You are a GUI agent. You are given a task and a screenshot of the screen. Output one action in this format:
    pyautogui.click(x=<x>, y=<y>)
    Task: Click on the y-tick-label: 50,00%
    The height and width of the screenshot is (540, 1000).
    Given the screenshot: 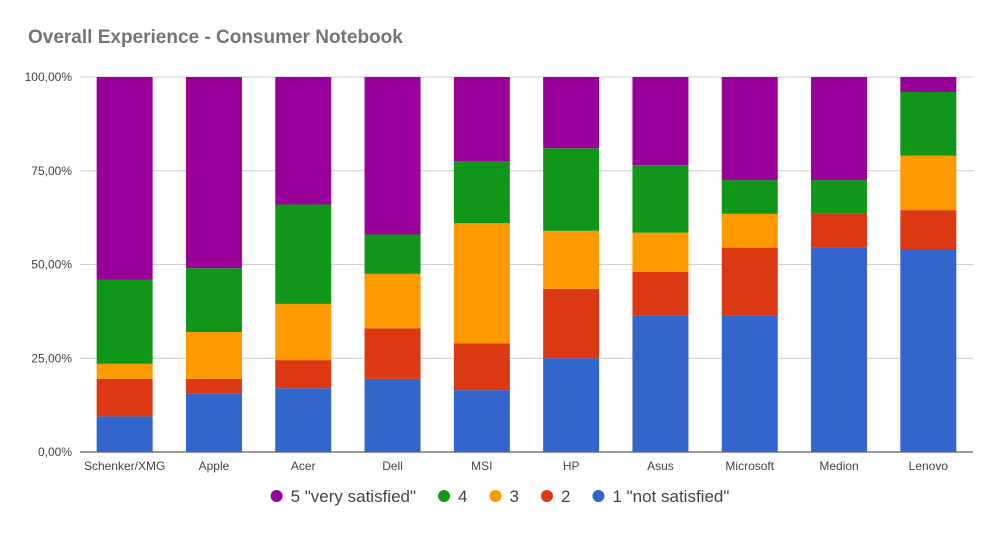 What is the action you would take?
    pyautogui.click(x=51, y=265)
    